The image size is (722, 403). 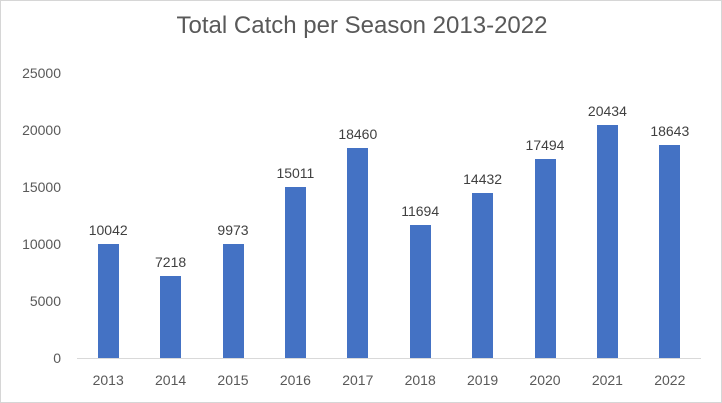 What do you see at coordinates (358, 380) in the screenshot?
I see `x-tick-label: 2017` at bounding box center [358, 380].